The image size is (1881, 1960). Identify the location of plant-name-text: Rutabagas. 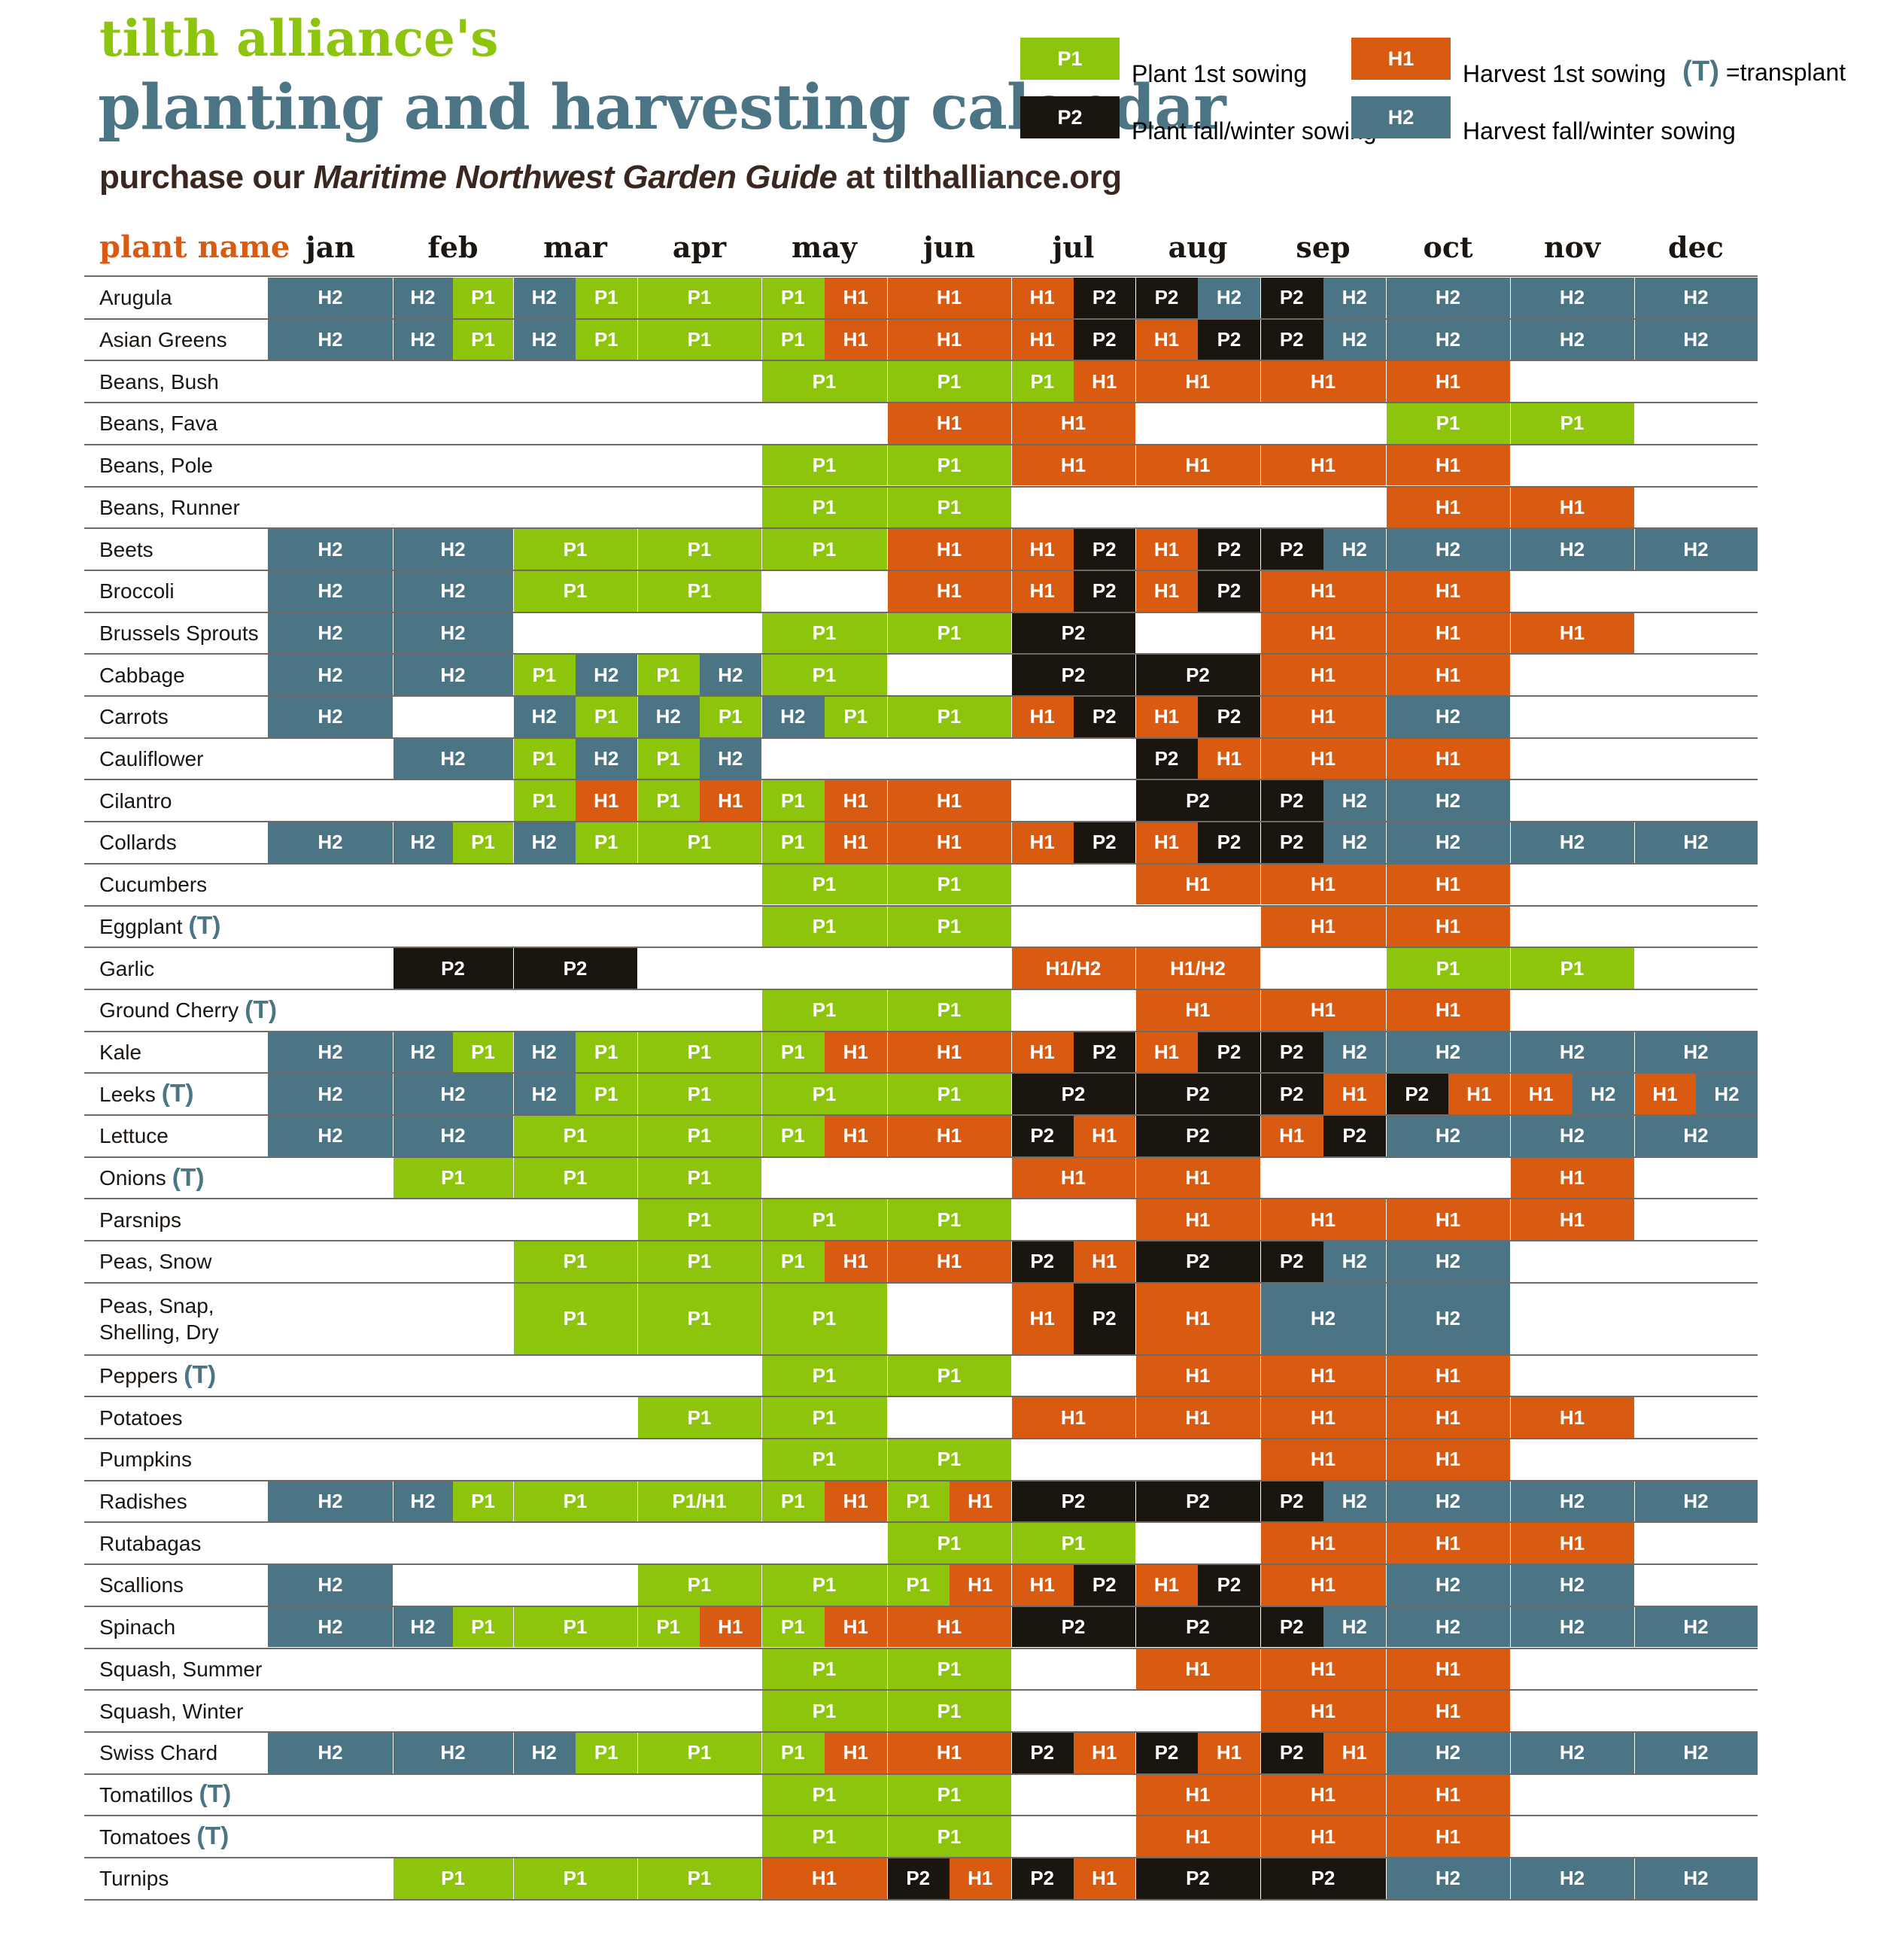
(150, 1543).